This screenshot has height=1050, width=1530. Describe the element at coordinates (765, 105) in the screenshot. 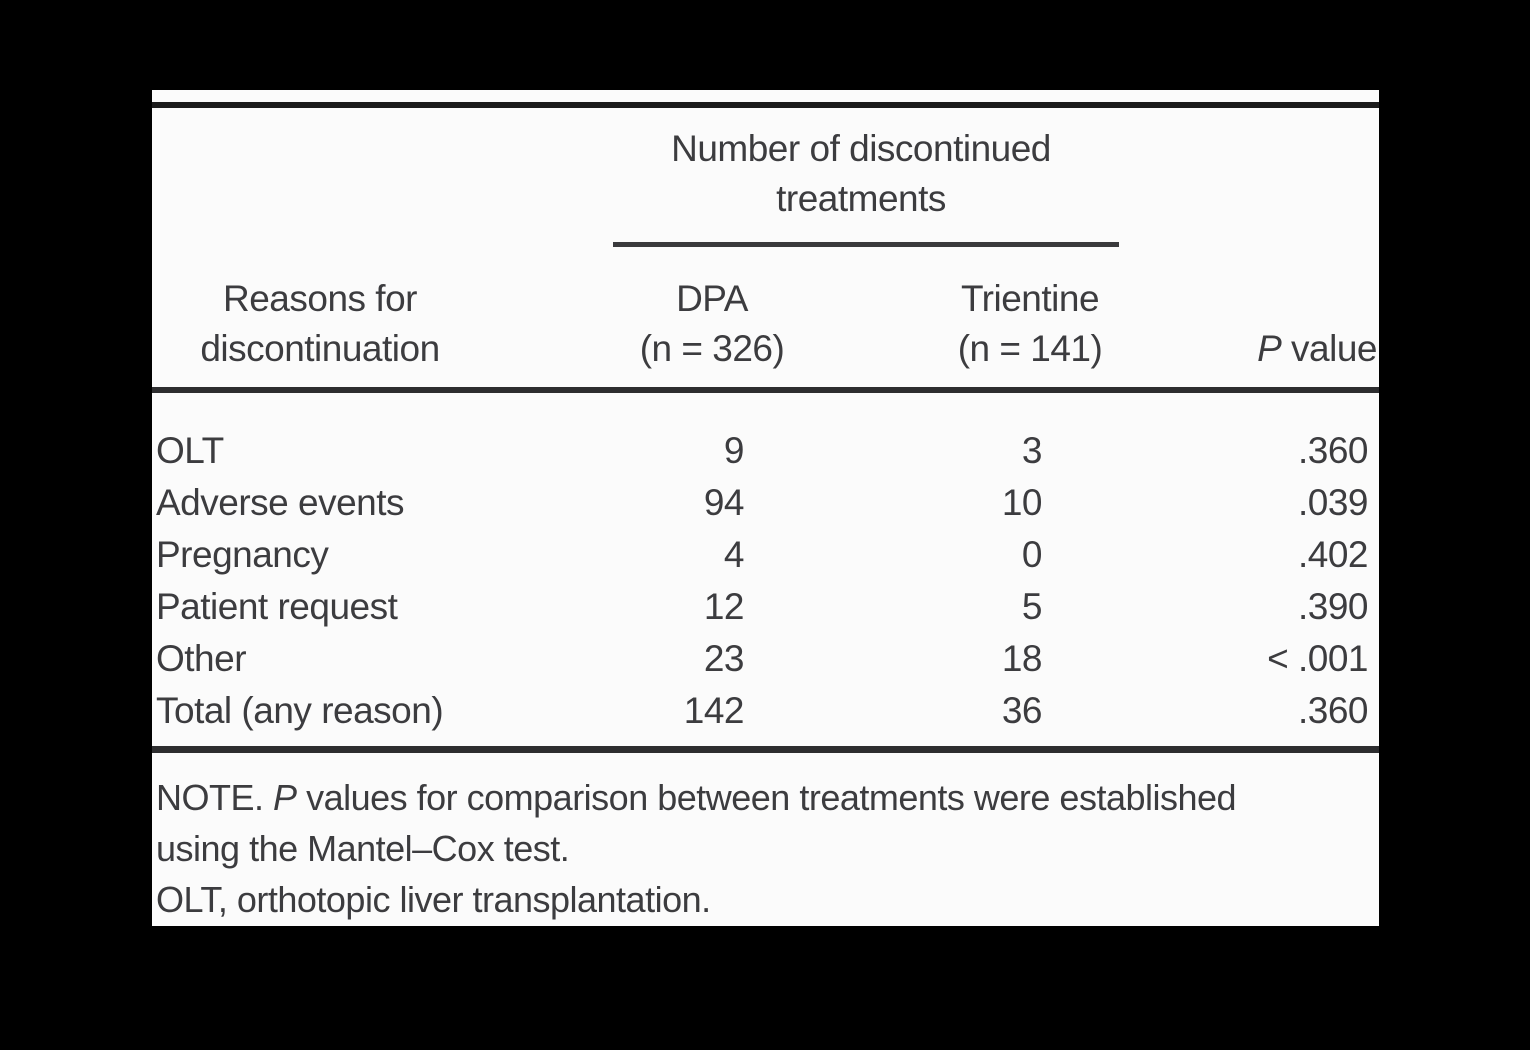

I see `table-top-rule` at that location.